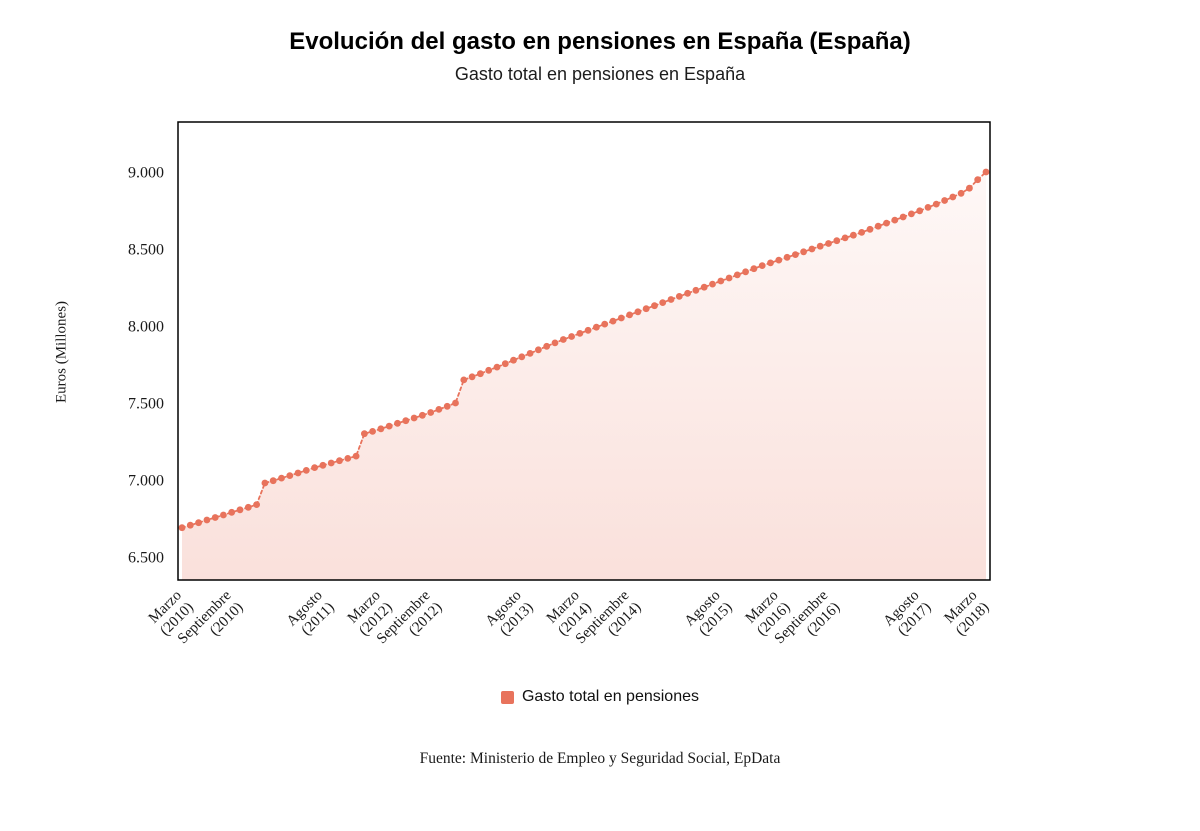 The image size is (1200, 831). Describe the element at coordinates (600, 74) in the screenshot. I see `chart-subtitle: Gasto total en pensiones en España` at that location.